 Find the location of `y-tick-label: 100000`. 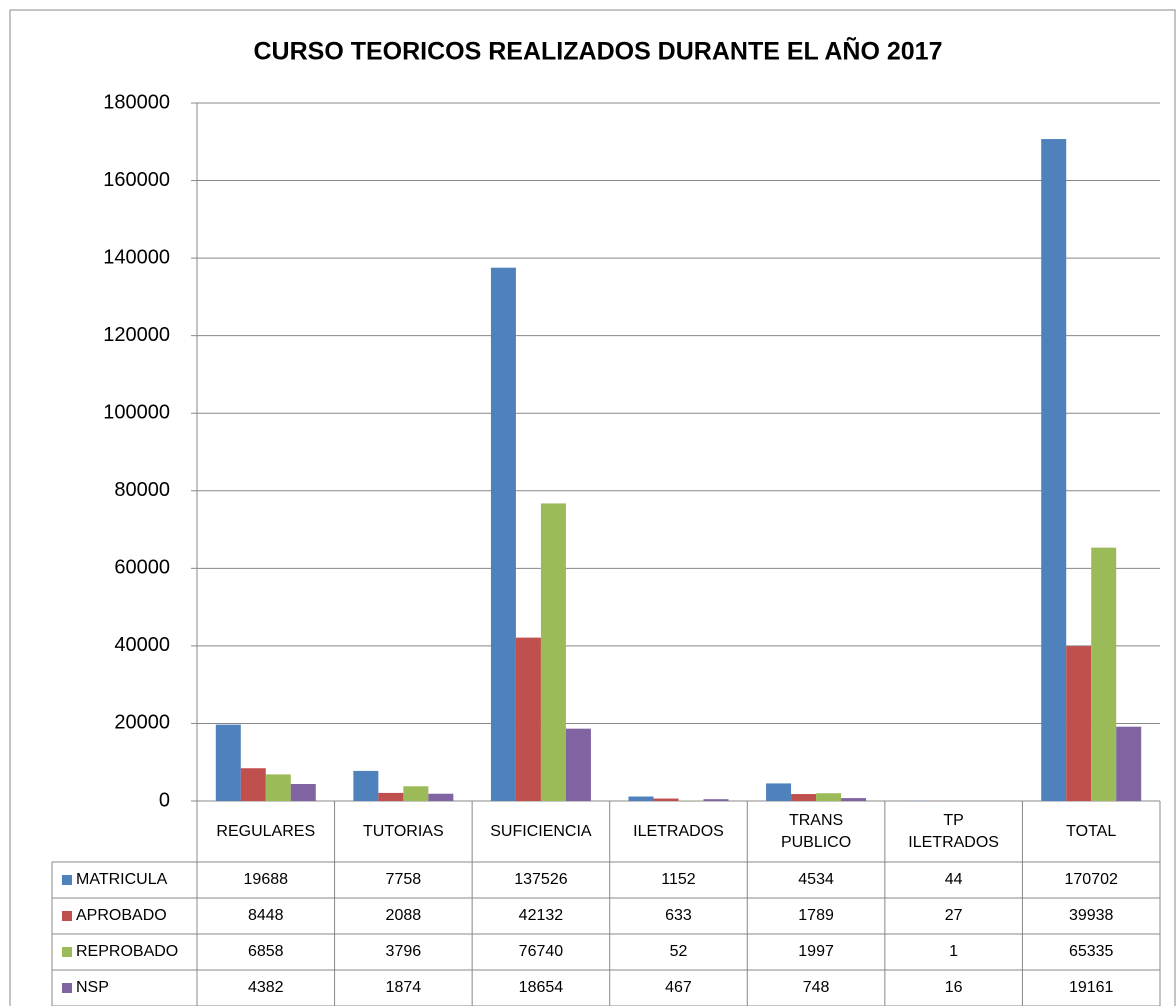

y-tick-label: 100000 is located at coordinates (136, 413).